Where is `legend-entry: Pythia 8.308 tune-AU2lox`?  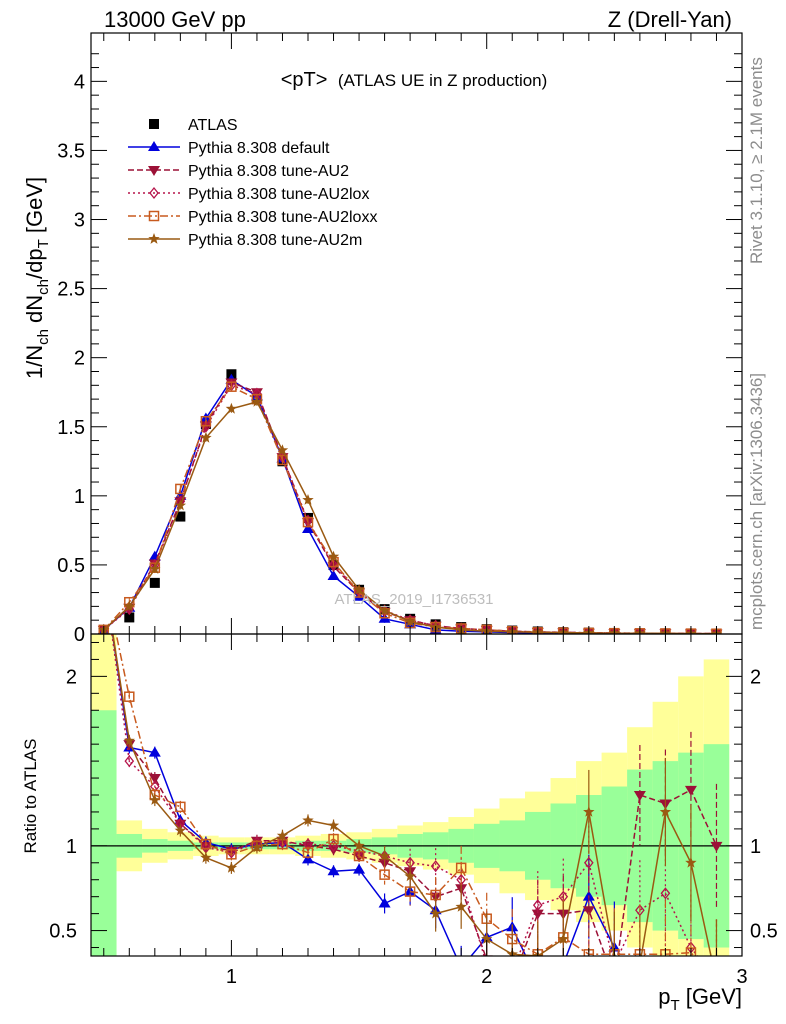
legend-entry: Pythia 8.308 tune-AU2lox is located at coordinates (248, 194).